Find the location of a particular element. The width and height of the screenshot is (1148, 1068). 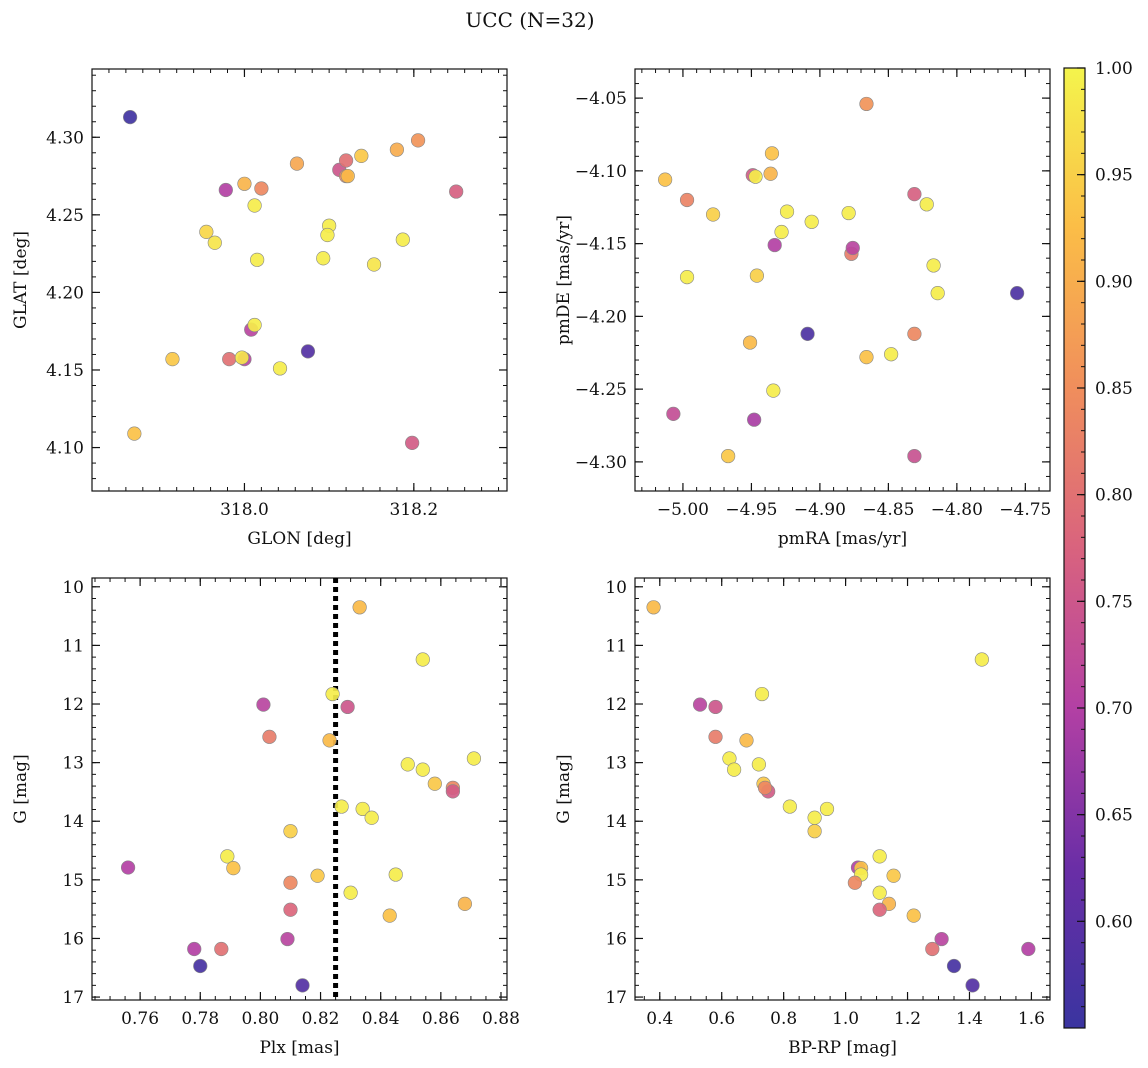

x-tick-label: 1.2 is located at coordinates (907, 1019).